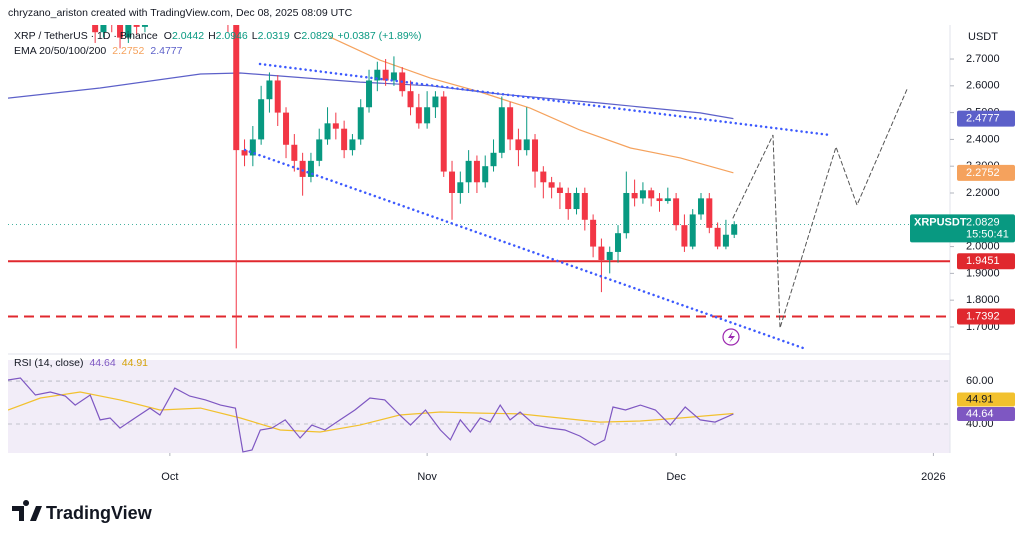  I want to click on rsi-ma-line, so click(371, 412).